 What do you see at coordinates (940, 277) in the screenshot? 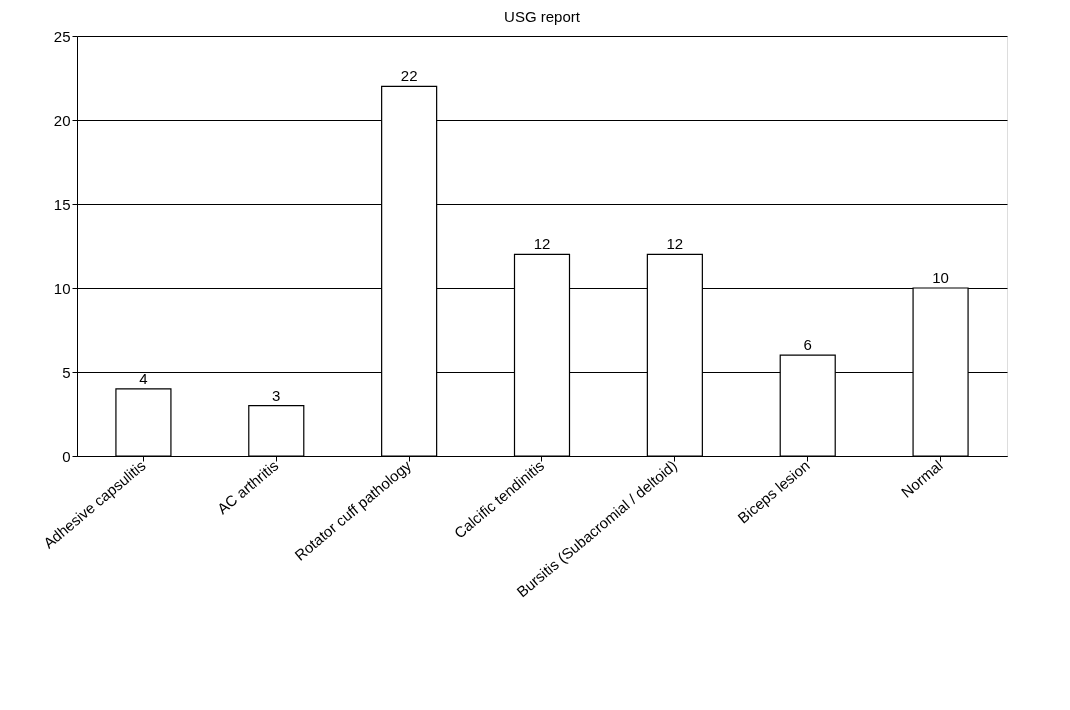
I see `data-label: 10` at bounding box center [940, 277].